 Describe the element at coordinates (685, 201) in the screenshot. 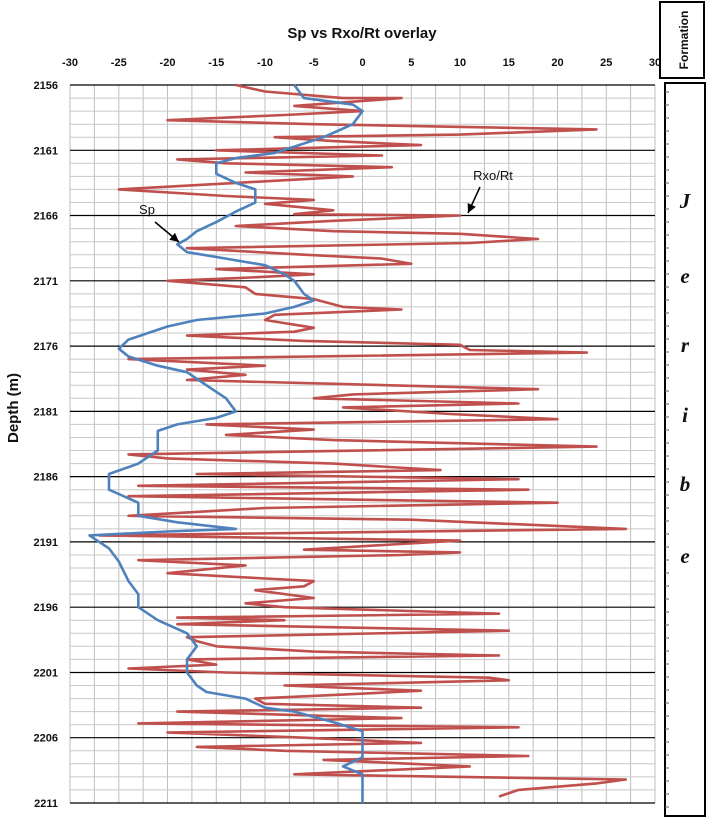

I see `formation-letter: J` at that location.